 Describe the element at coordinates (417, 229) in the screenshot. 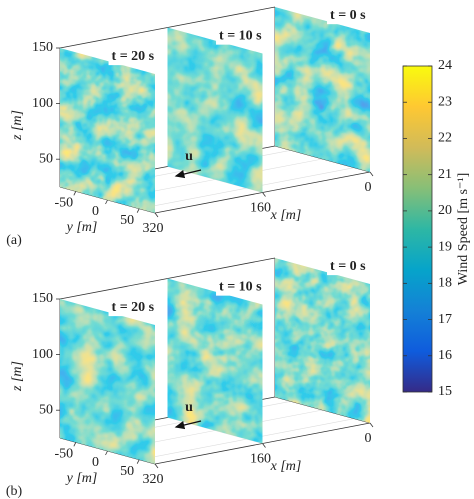

I see `colorbar` at that location.